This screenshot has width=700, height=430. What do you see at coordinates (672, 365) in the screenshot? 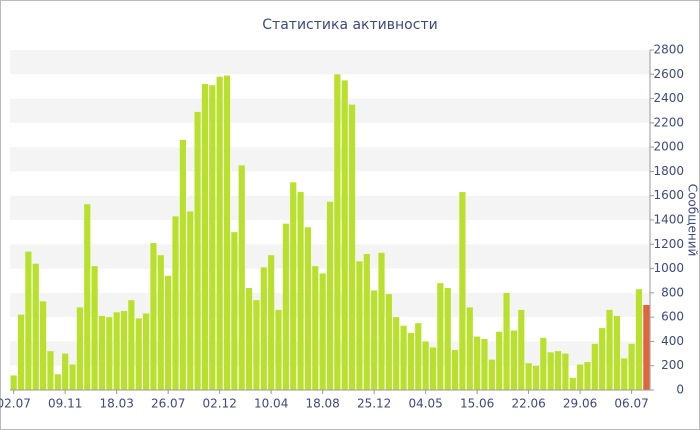
I see `y-tick-label: 200` at bounding box center [672, 365].